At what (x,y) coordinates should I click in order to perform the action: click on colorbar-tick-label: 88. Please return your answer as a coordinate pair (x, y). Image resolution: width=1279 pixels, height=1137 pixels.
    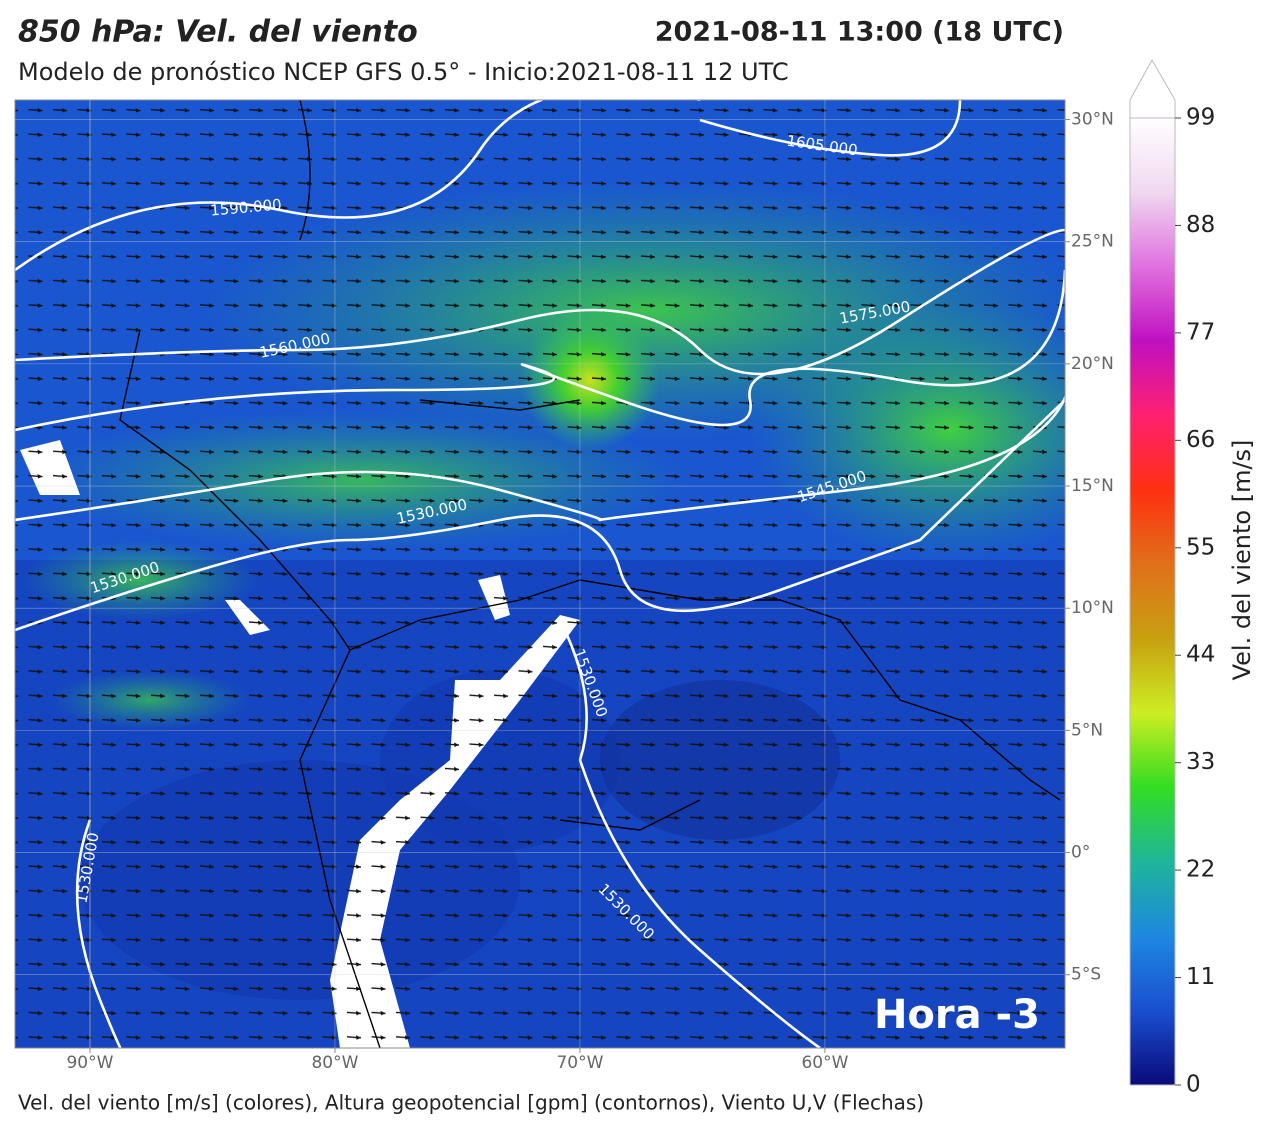
    Looking at the image, I should click on (1200, 225).